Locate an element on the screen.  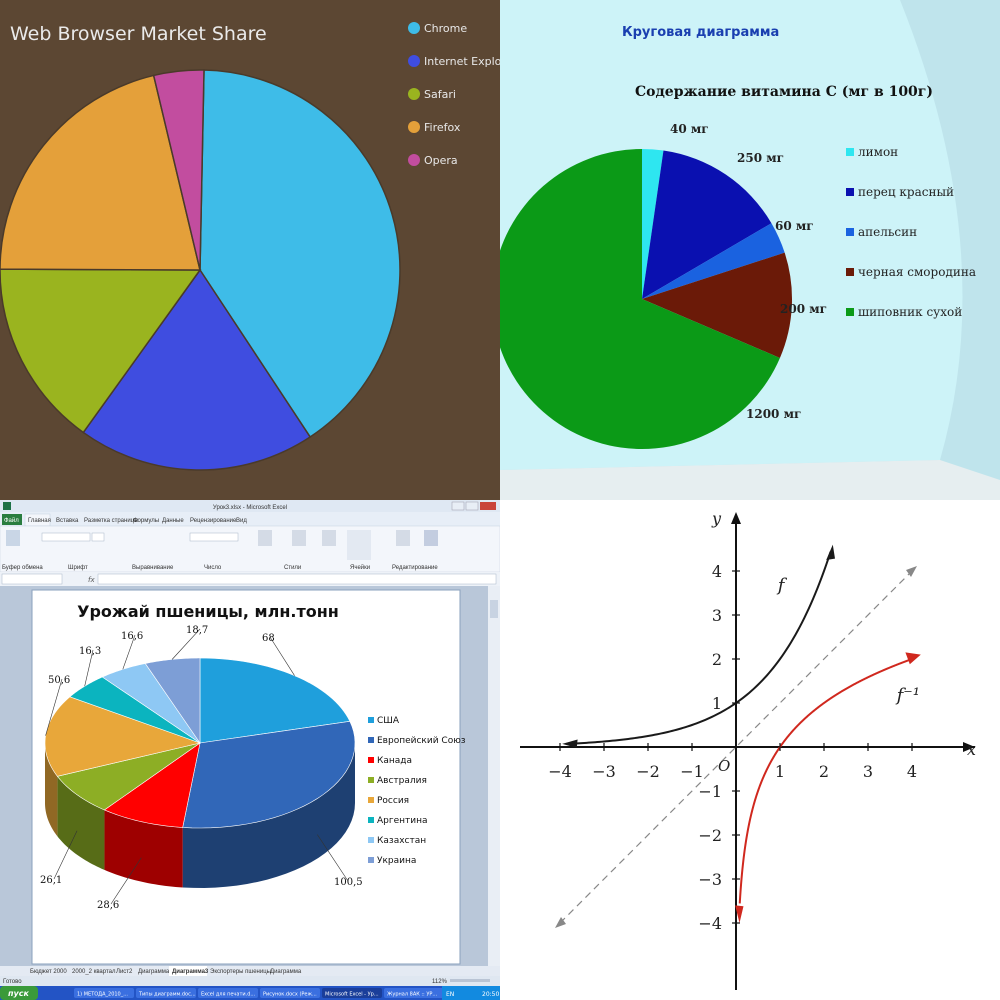
ribbon-tab-2: Вставка is located at coordinates (67, 521).